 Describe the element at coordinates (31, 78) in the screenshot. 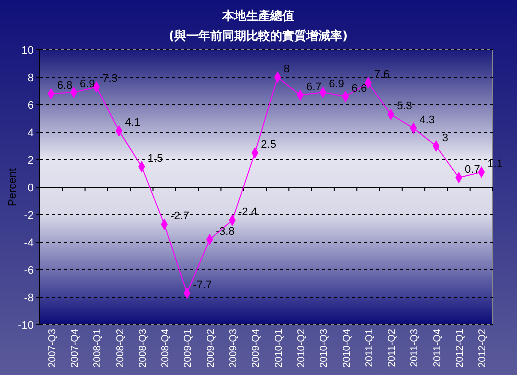

I see `y-tick-label: 8` at that location.